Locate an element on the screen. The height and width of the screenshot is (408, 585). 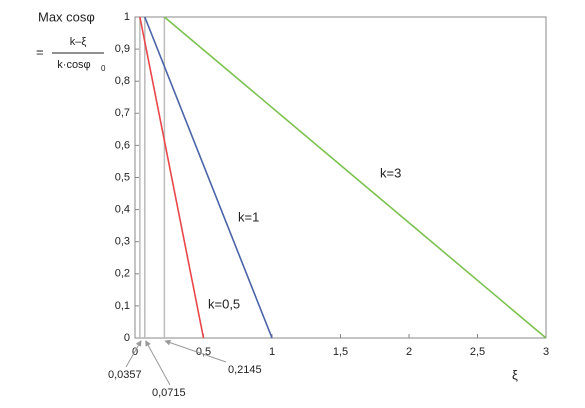
series-label: k=1 is located at coordinates (248, 216).